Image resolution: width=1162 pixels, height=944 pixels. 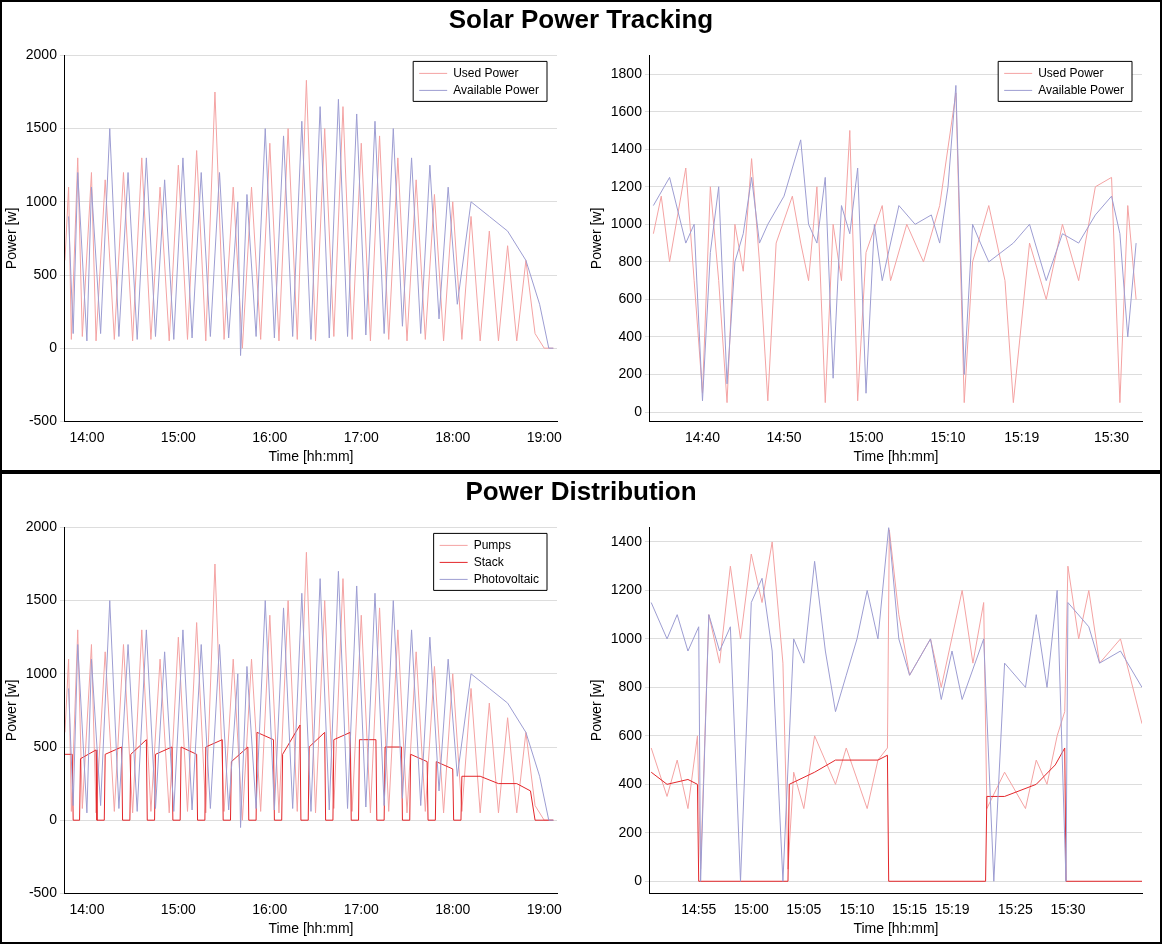 I want to click on y-tick-label: 1800, so click(x=626, y=73).